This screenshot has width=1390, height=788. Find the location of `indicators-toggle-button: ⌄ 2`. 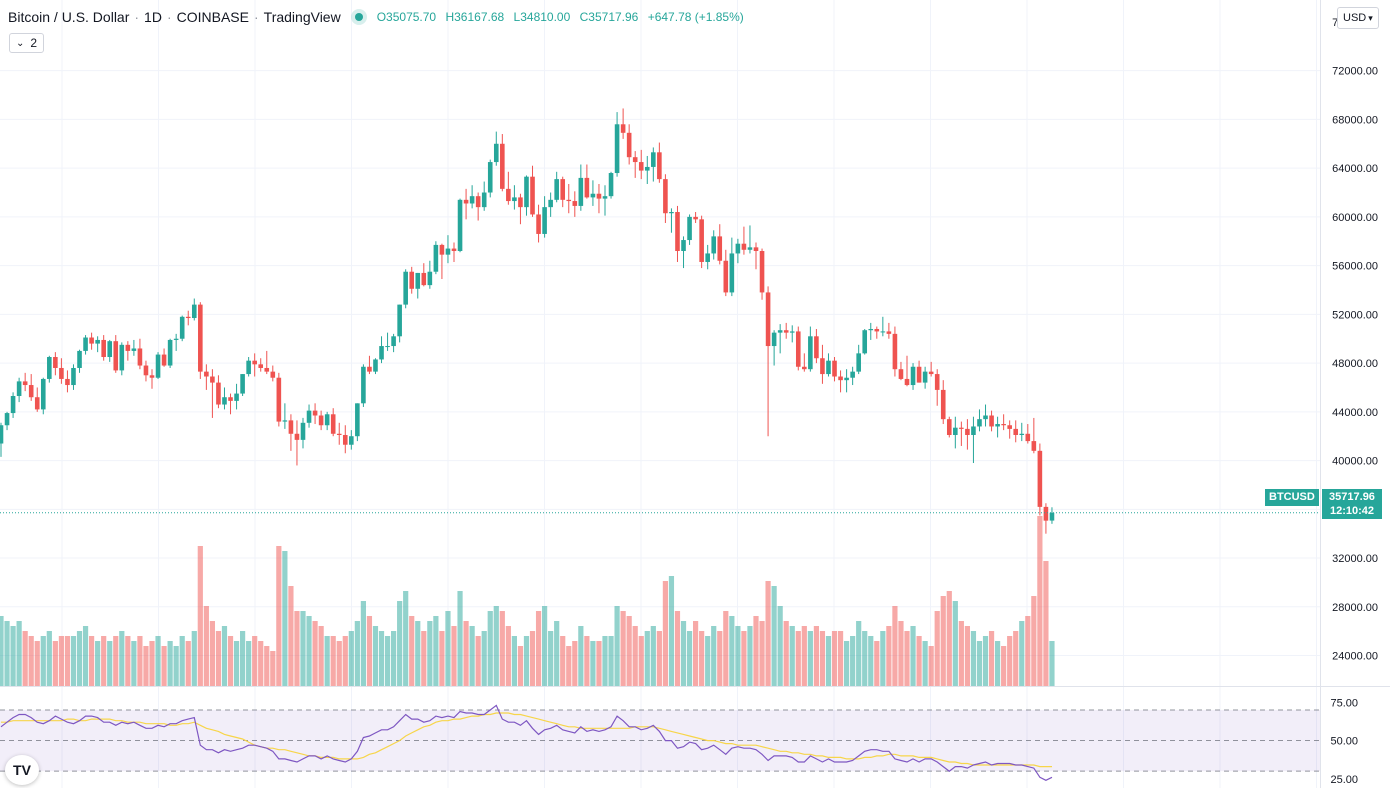

indicators-toggle-button: ⌄ 2 is located at coordinates (27, 43).